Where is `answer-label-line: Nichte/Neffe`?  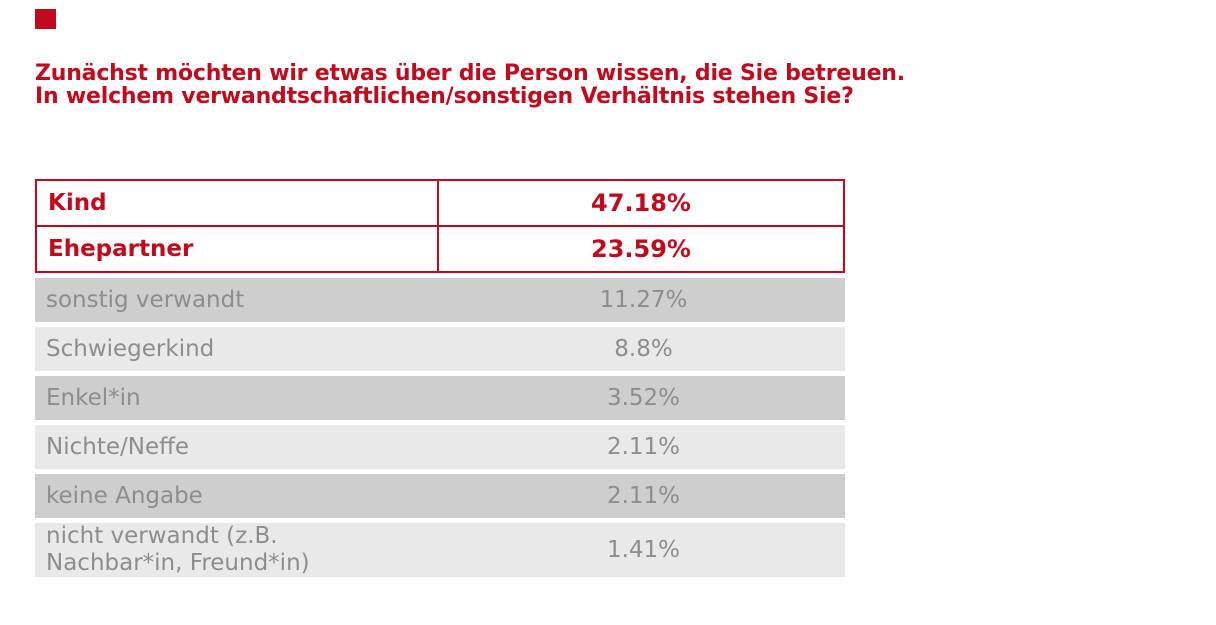
answer-label-line: Nichte/Neffe is located at coordinates (118, 446).